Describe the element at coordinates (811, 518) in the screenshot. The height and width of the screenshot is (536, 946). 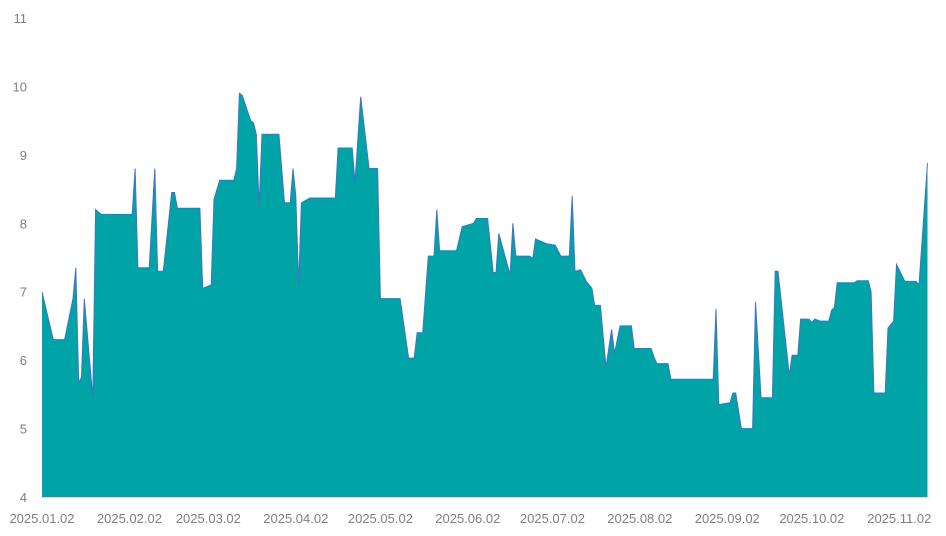
I see `x-tick-label: 2025.10.02` at that location.